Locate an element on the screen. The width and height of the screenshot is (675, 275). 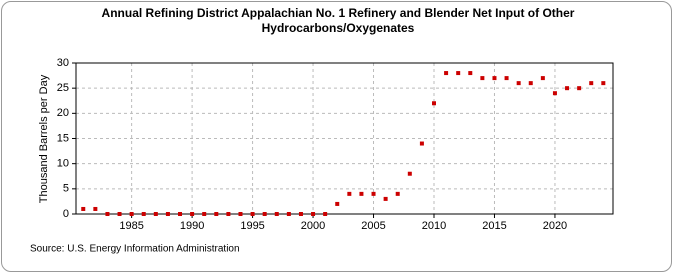
y-tick-label: 30 is located at coordinates (63, 63).